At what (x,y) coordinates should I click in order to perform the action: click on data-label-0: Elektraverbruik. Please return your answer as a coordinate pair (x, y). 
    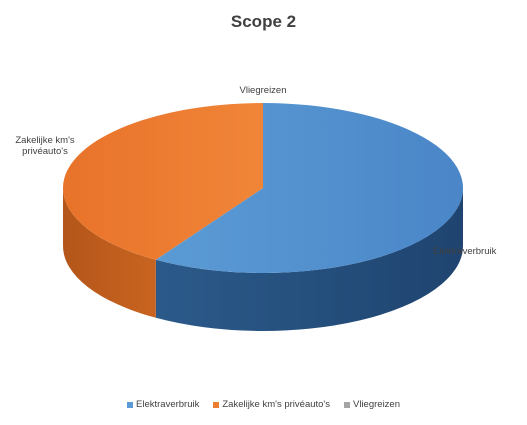
    Looking at the image, I should click on (465, 251).